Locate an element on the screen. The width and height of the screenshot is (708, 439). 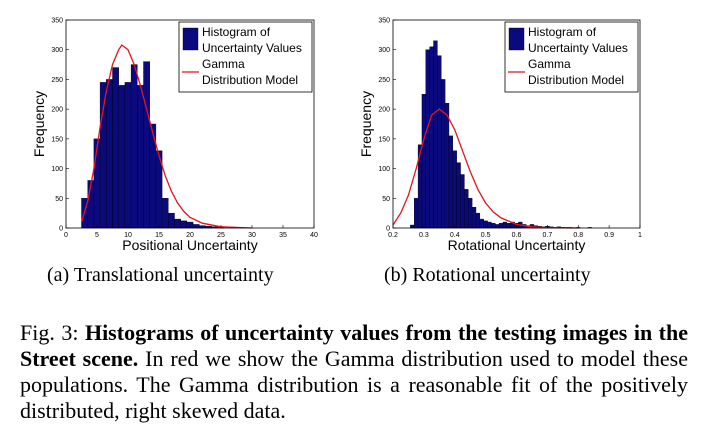
subcaption-b: (b) Rotational uncertainty is located at coordinates (487, 275).